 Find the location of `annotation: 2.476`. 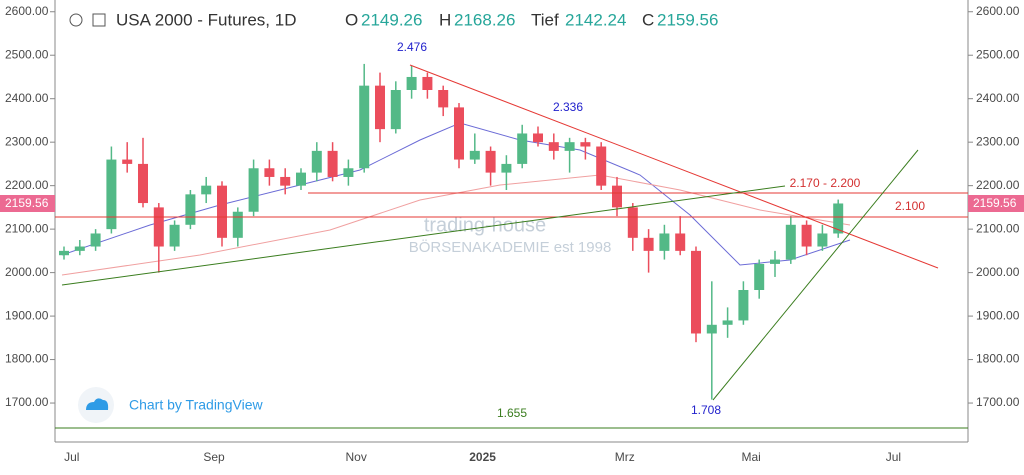

annotation: 2.476 is located at coordinates (412, 47).